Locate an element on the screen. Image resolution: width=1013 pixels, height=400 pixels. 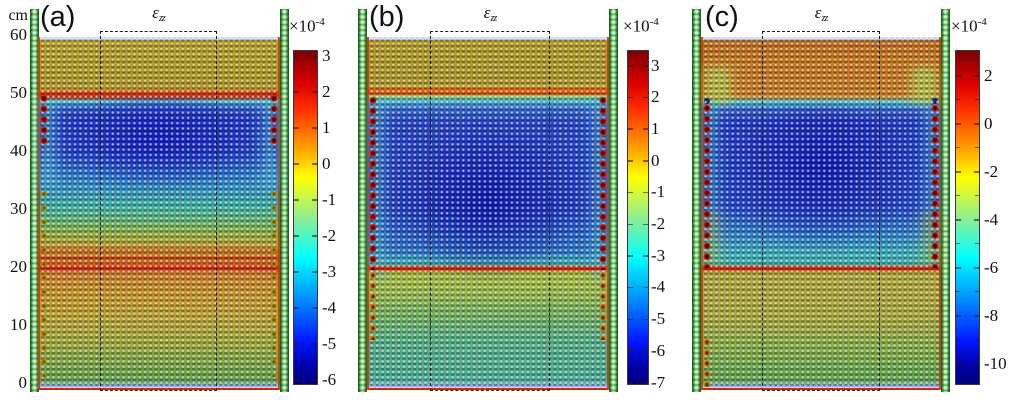
wall-dots-red-right-b is located at coordinates (603, 182).